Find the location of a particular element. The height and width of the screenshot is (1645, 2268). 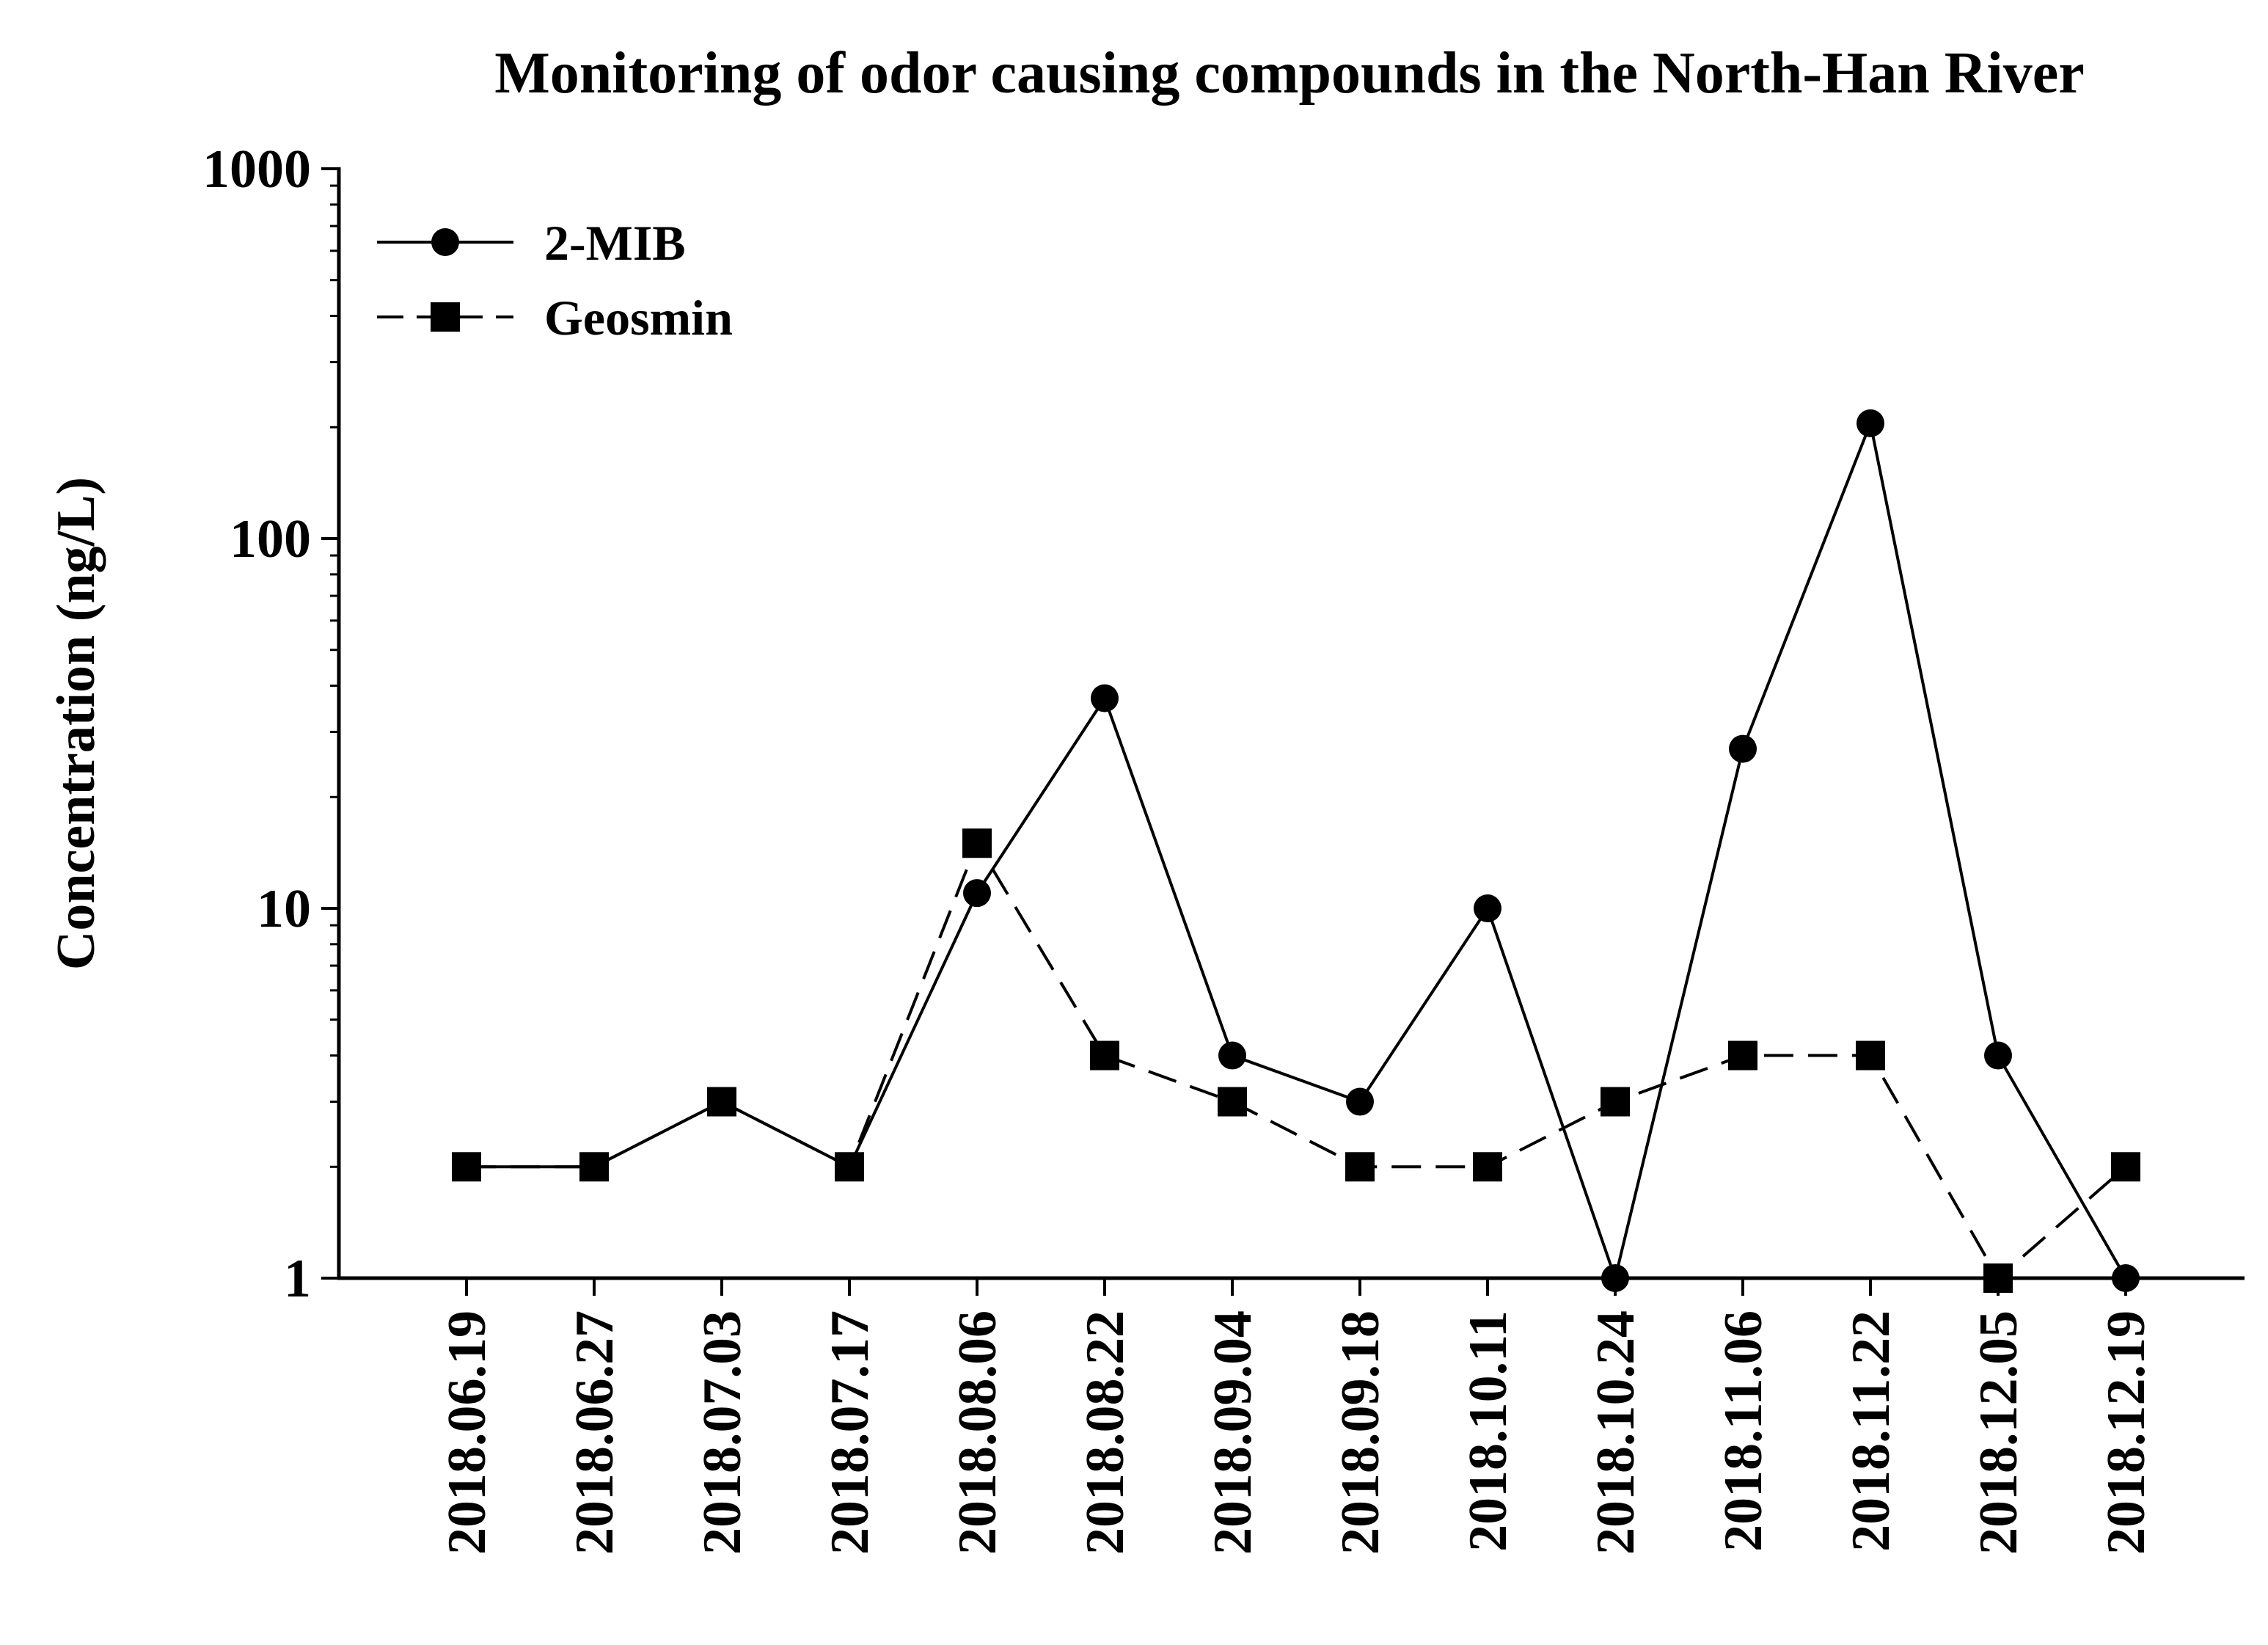

x-tick-label: 2018.06.19 is located at coordinates (467, 1432).